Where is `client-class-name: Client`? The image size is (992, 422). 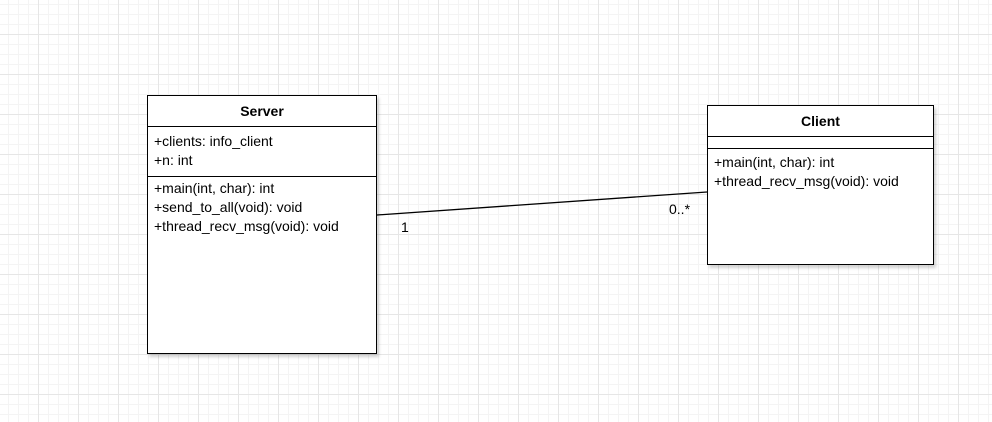
client-class-name: Client is located at coordinates (820, 121).